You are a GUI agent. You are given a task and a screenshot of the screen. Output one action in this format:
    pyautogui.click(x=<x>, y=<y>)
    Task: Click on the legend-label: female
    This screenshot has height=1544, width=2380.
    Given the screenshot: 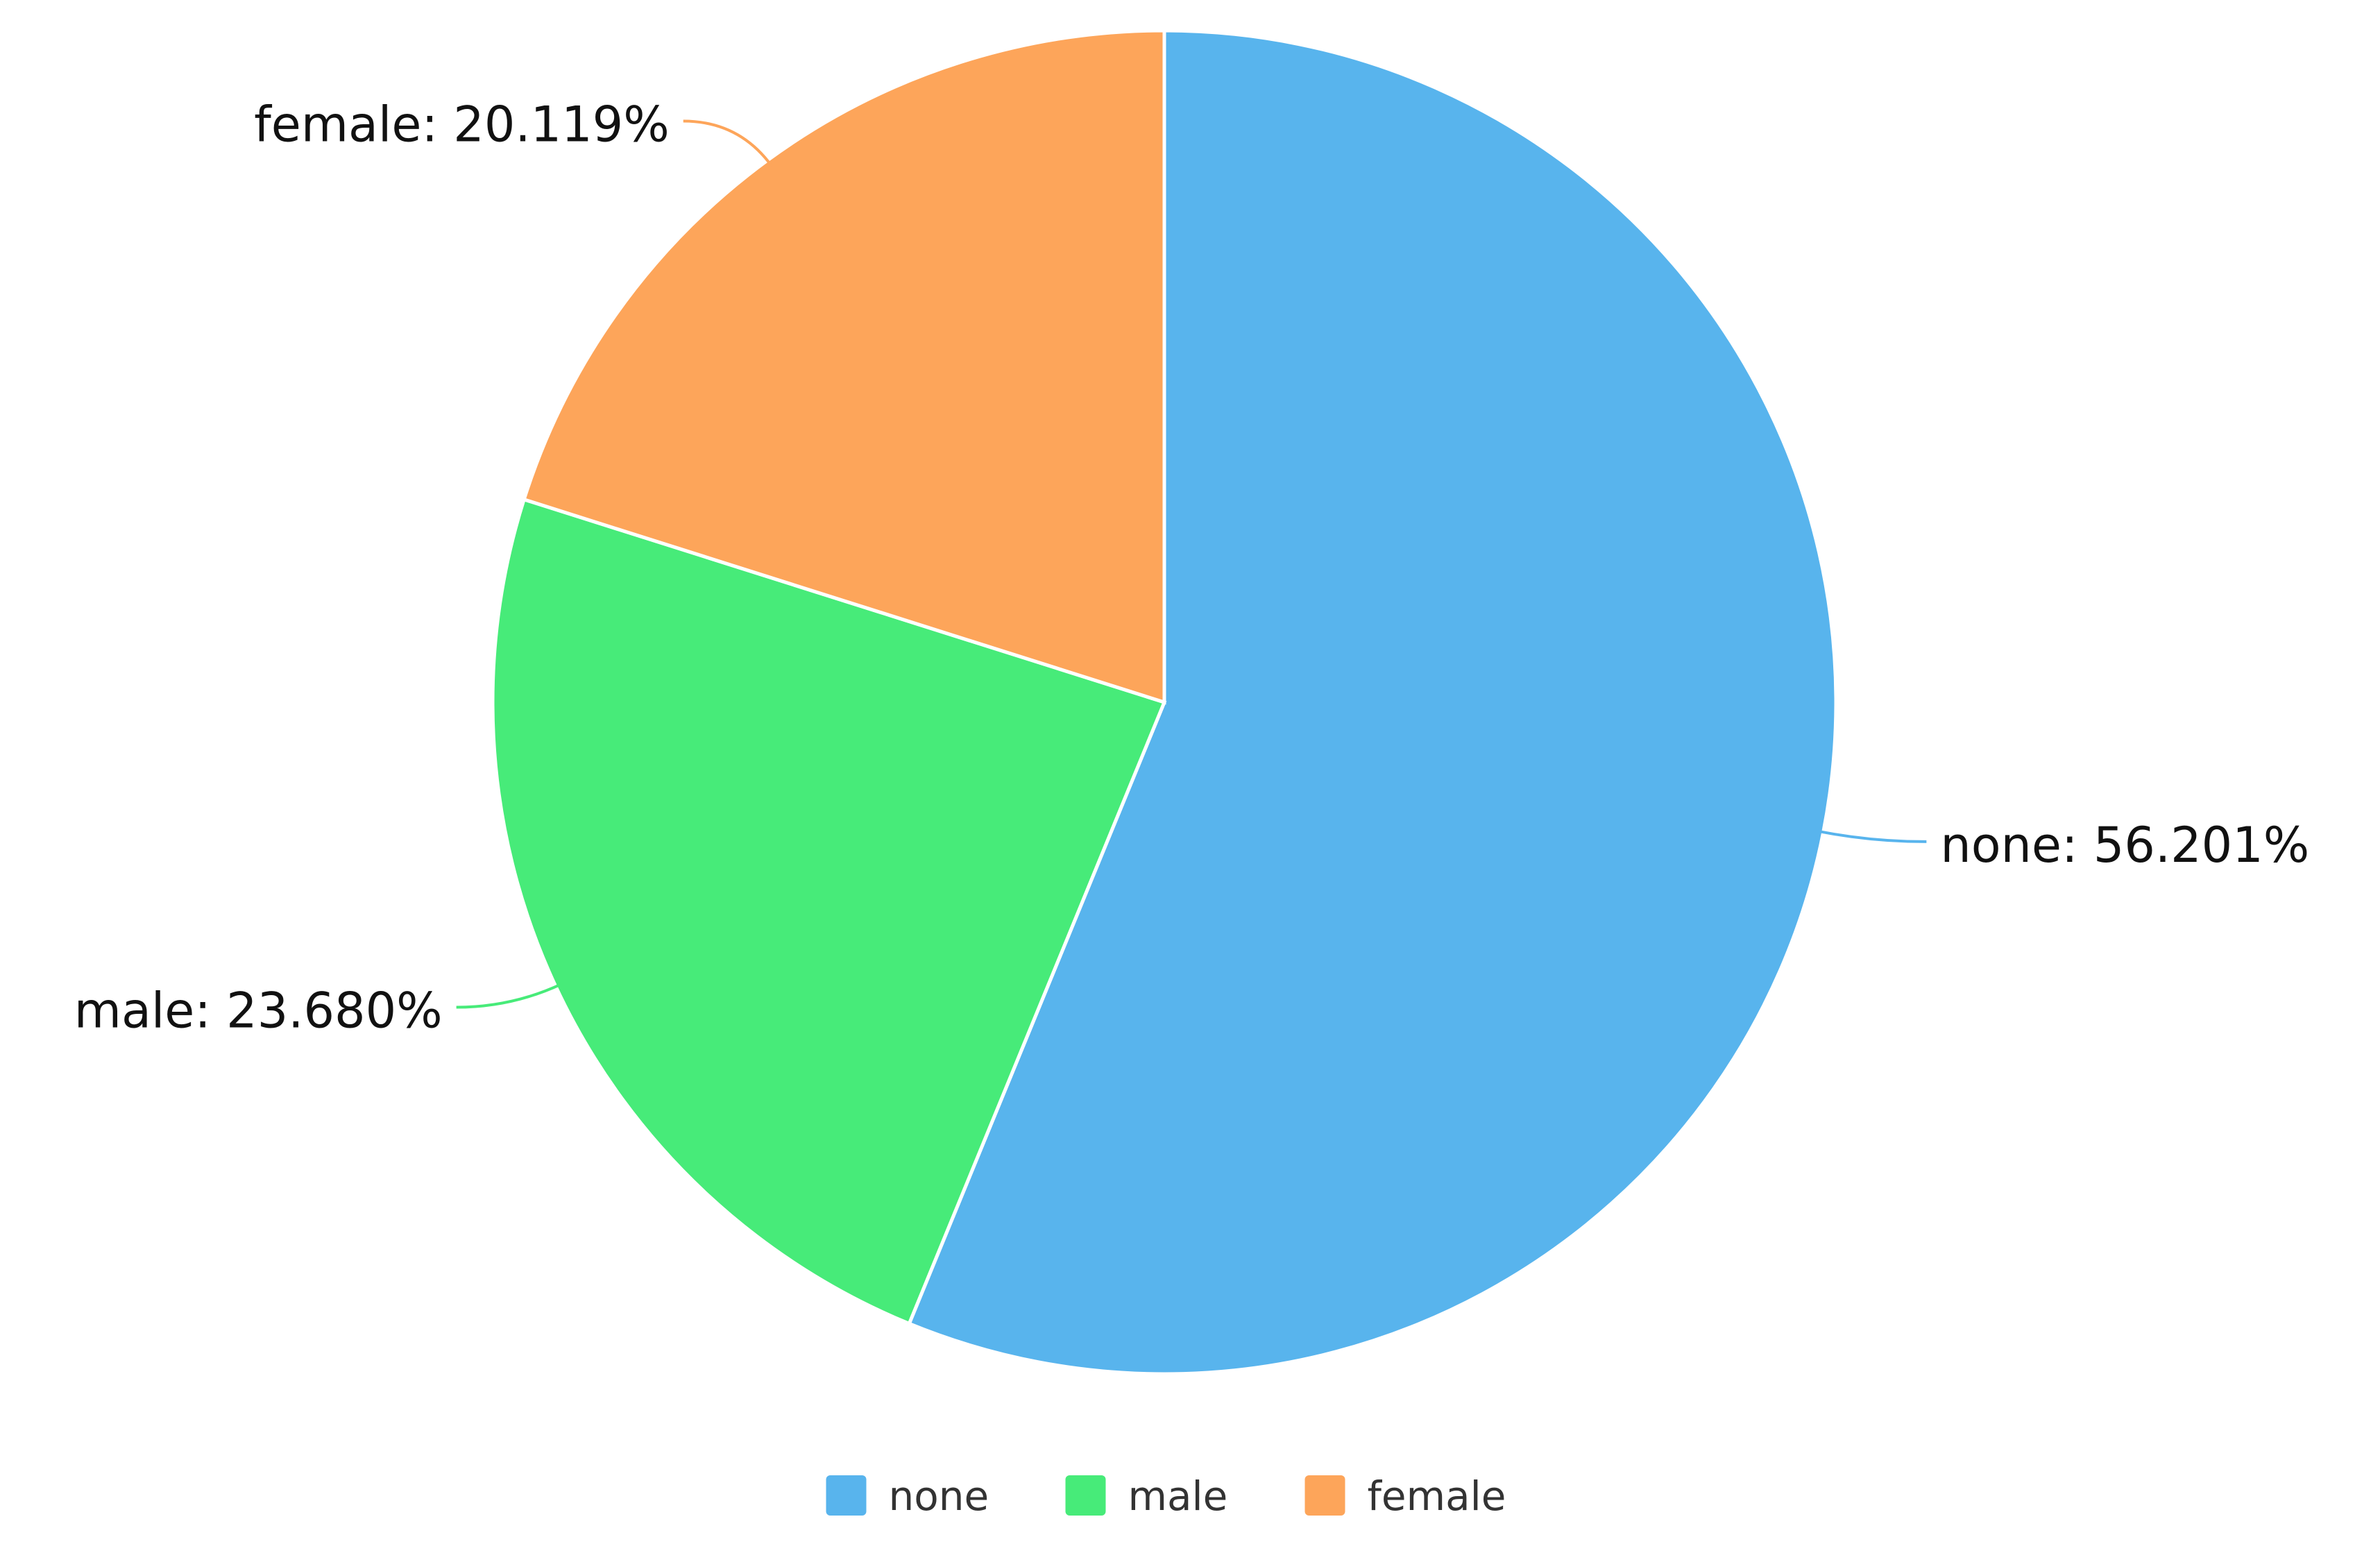 What is the action you would take?
    pyautogui.click(x=1437, y=1496)
    